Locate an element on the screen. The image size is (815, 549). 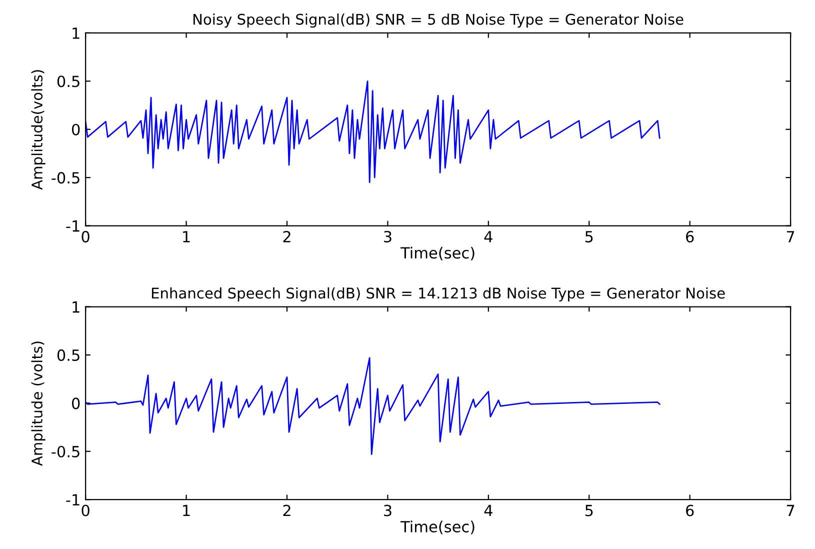
chart-title: Enhanced Speech Signal(dB) SNR = 14.1213 dB Noise Type = Generator Noise is located at coordinates (438, 294).